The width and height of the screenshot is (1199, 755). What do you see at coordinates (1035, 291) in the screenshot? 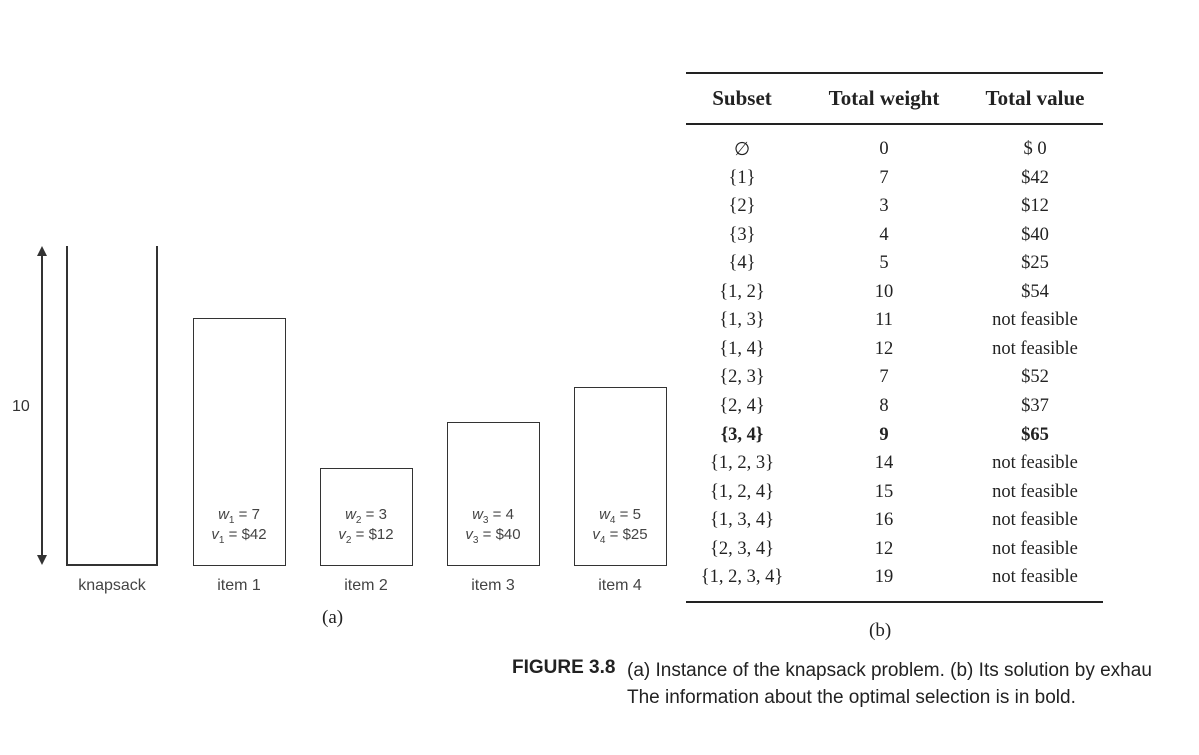
I see `cell-total-value: $54` at bounding box center [1035, 291].